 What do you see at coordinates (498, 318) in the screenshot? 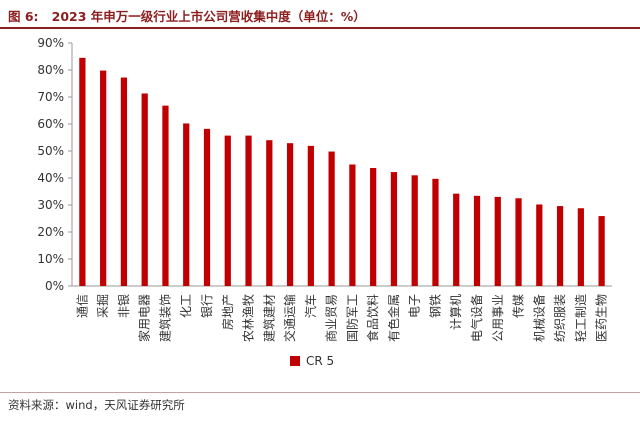
I see `x-category-label: 公用事业` at bounding box center [498, 318].